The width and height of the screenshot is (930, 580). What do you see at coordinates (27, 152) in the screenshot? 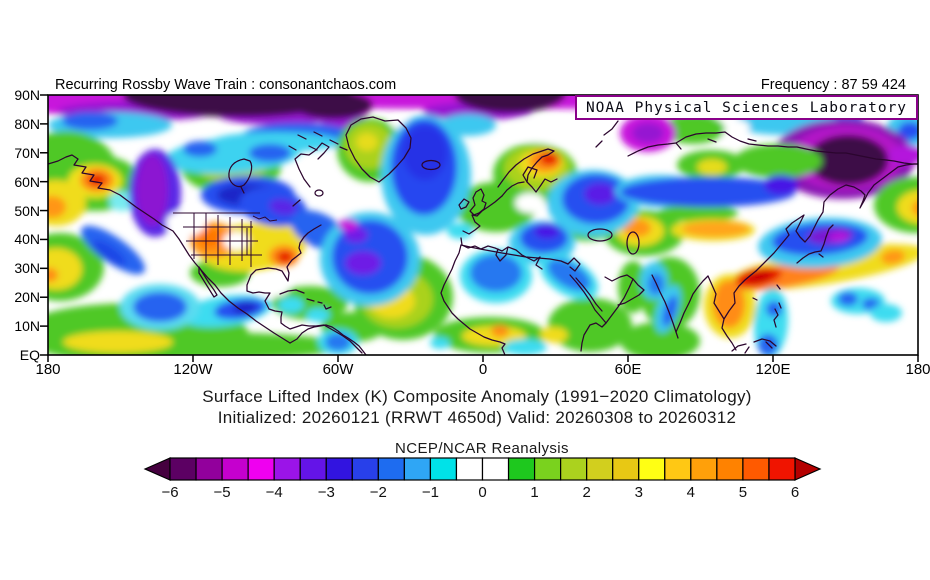
I see `lat-tick-label: 70N` at bounding box center [27, 152].